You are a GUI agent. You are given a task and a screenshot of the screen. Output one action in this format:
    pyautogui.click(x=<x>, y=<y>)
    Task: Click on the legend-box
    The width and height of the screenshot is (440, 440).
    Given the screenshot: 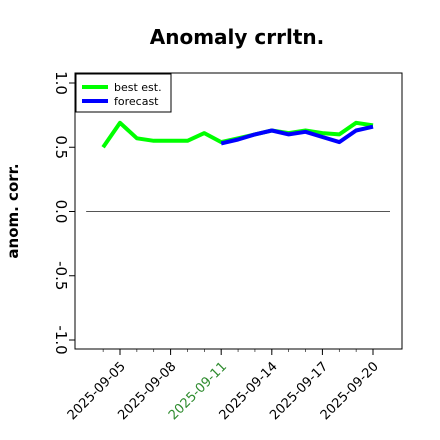 What is the action you would take?
    pyautogui.click(x=123, y=93)
    